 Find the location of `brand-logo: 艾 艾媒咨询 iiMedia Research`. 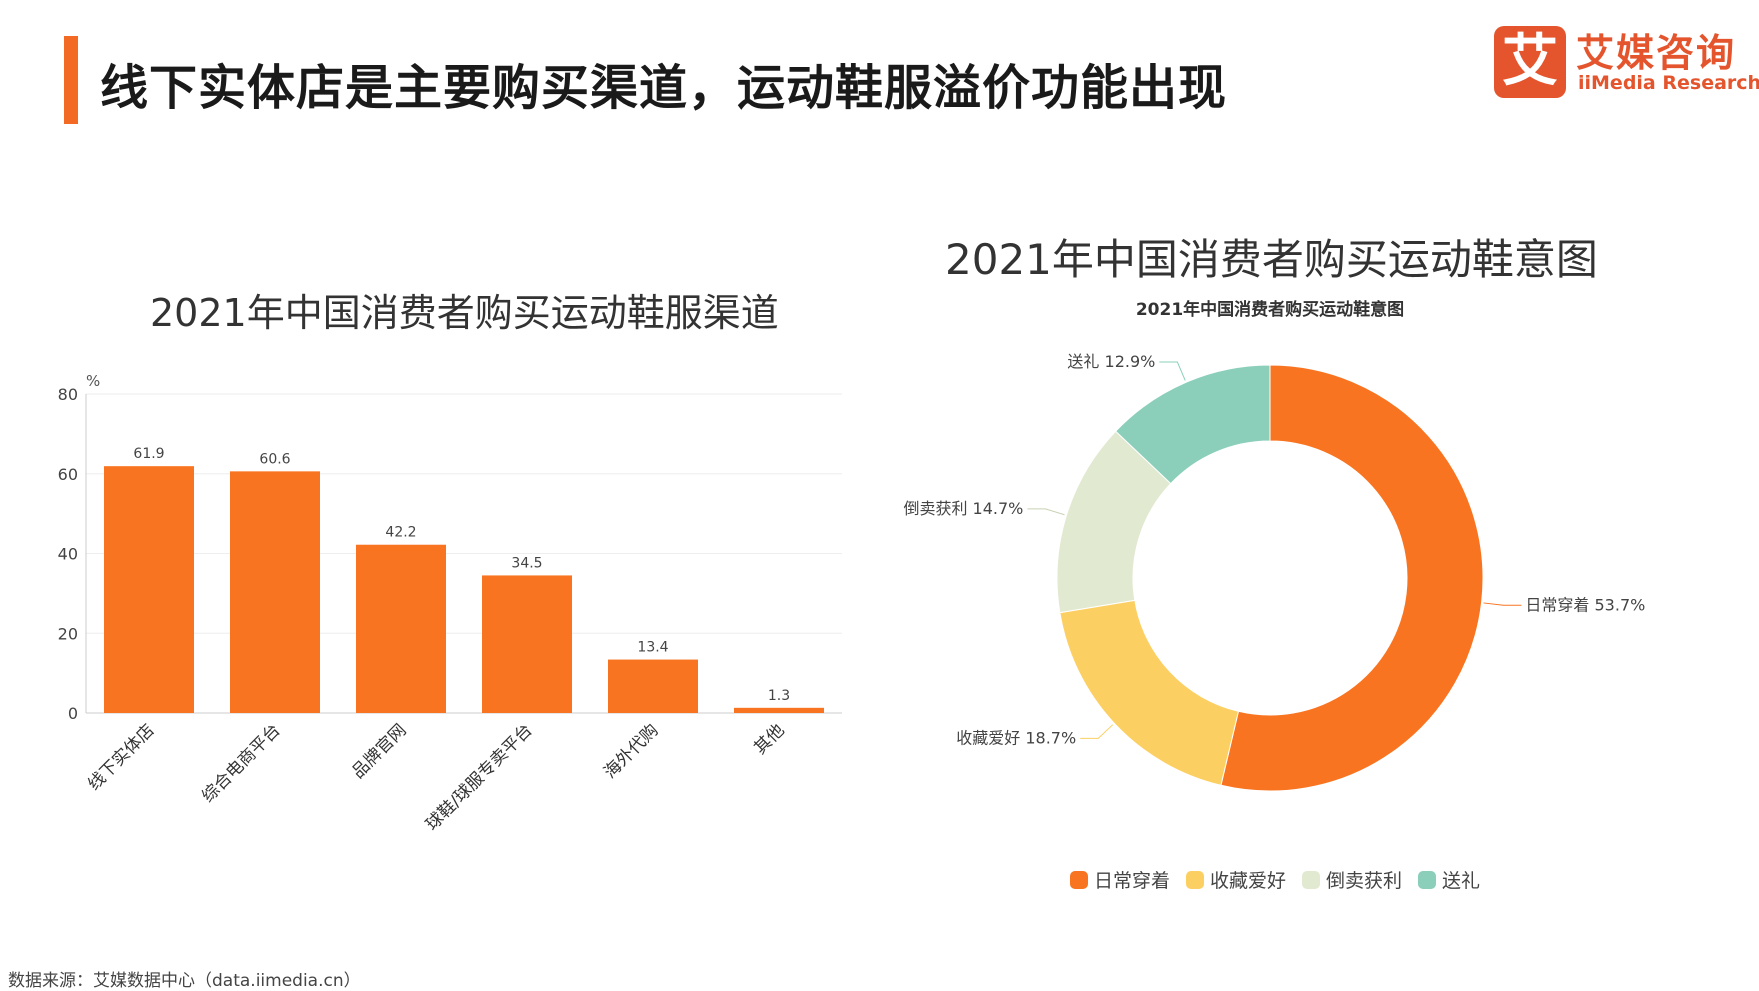

brand-logo: 艾 艾媒咨询 iiMedia Research is located at coordinates (1626, 64).